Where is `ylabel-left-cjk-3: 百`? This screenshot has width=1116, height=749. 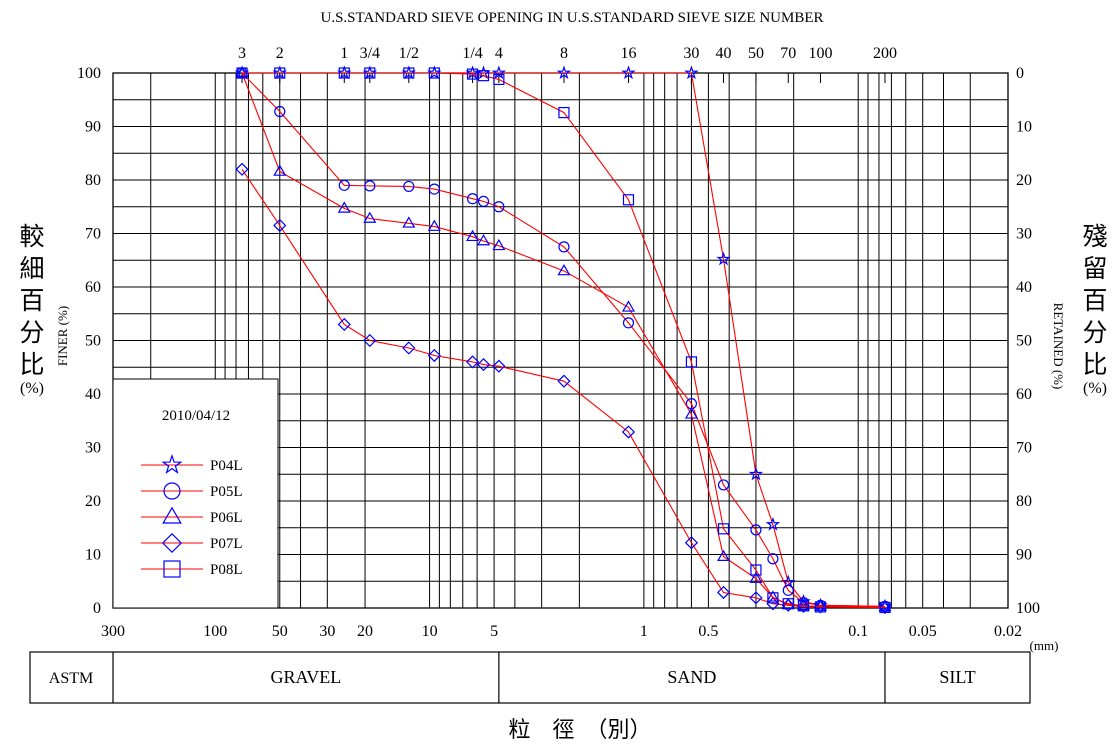 ylabel-left-cjk-3: 百 is located at coordinates (31, 300).